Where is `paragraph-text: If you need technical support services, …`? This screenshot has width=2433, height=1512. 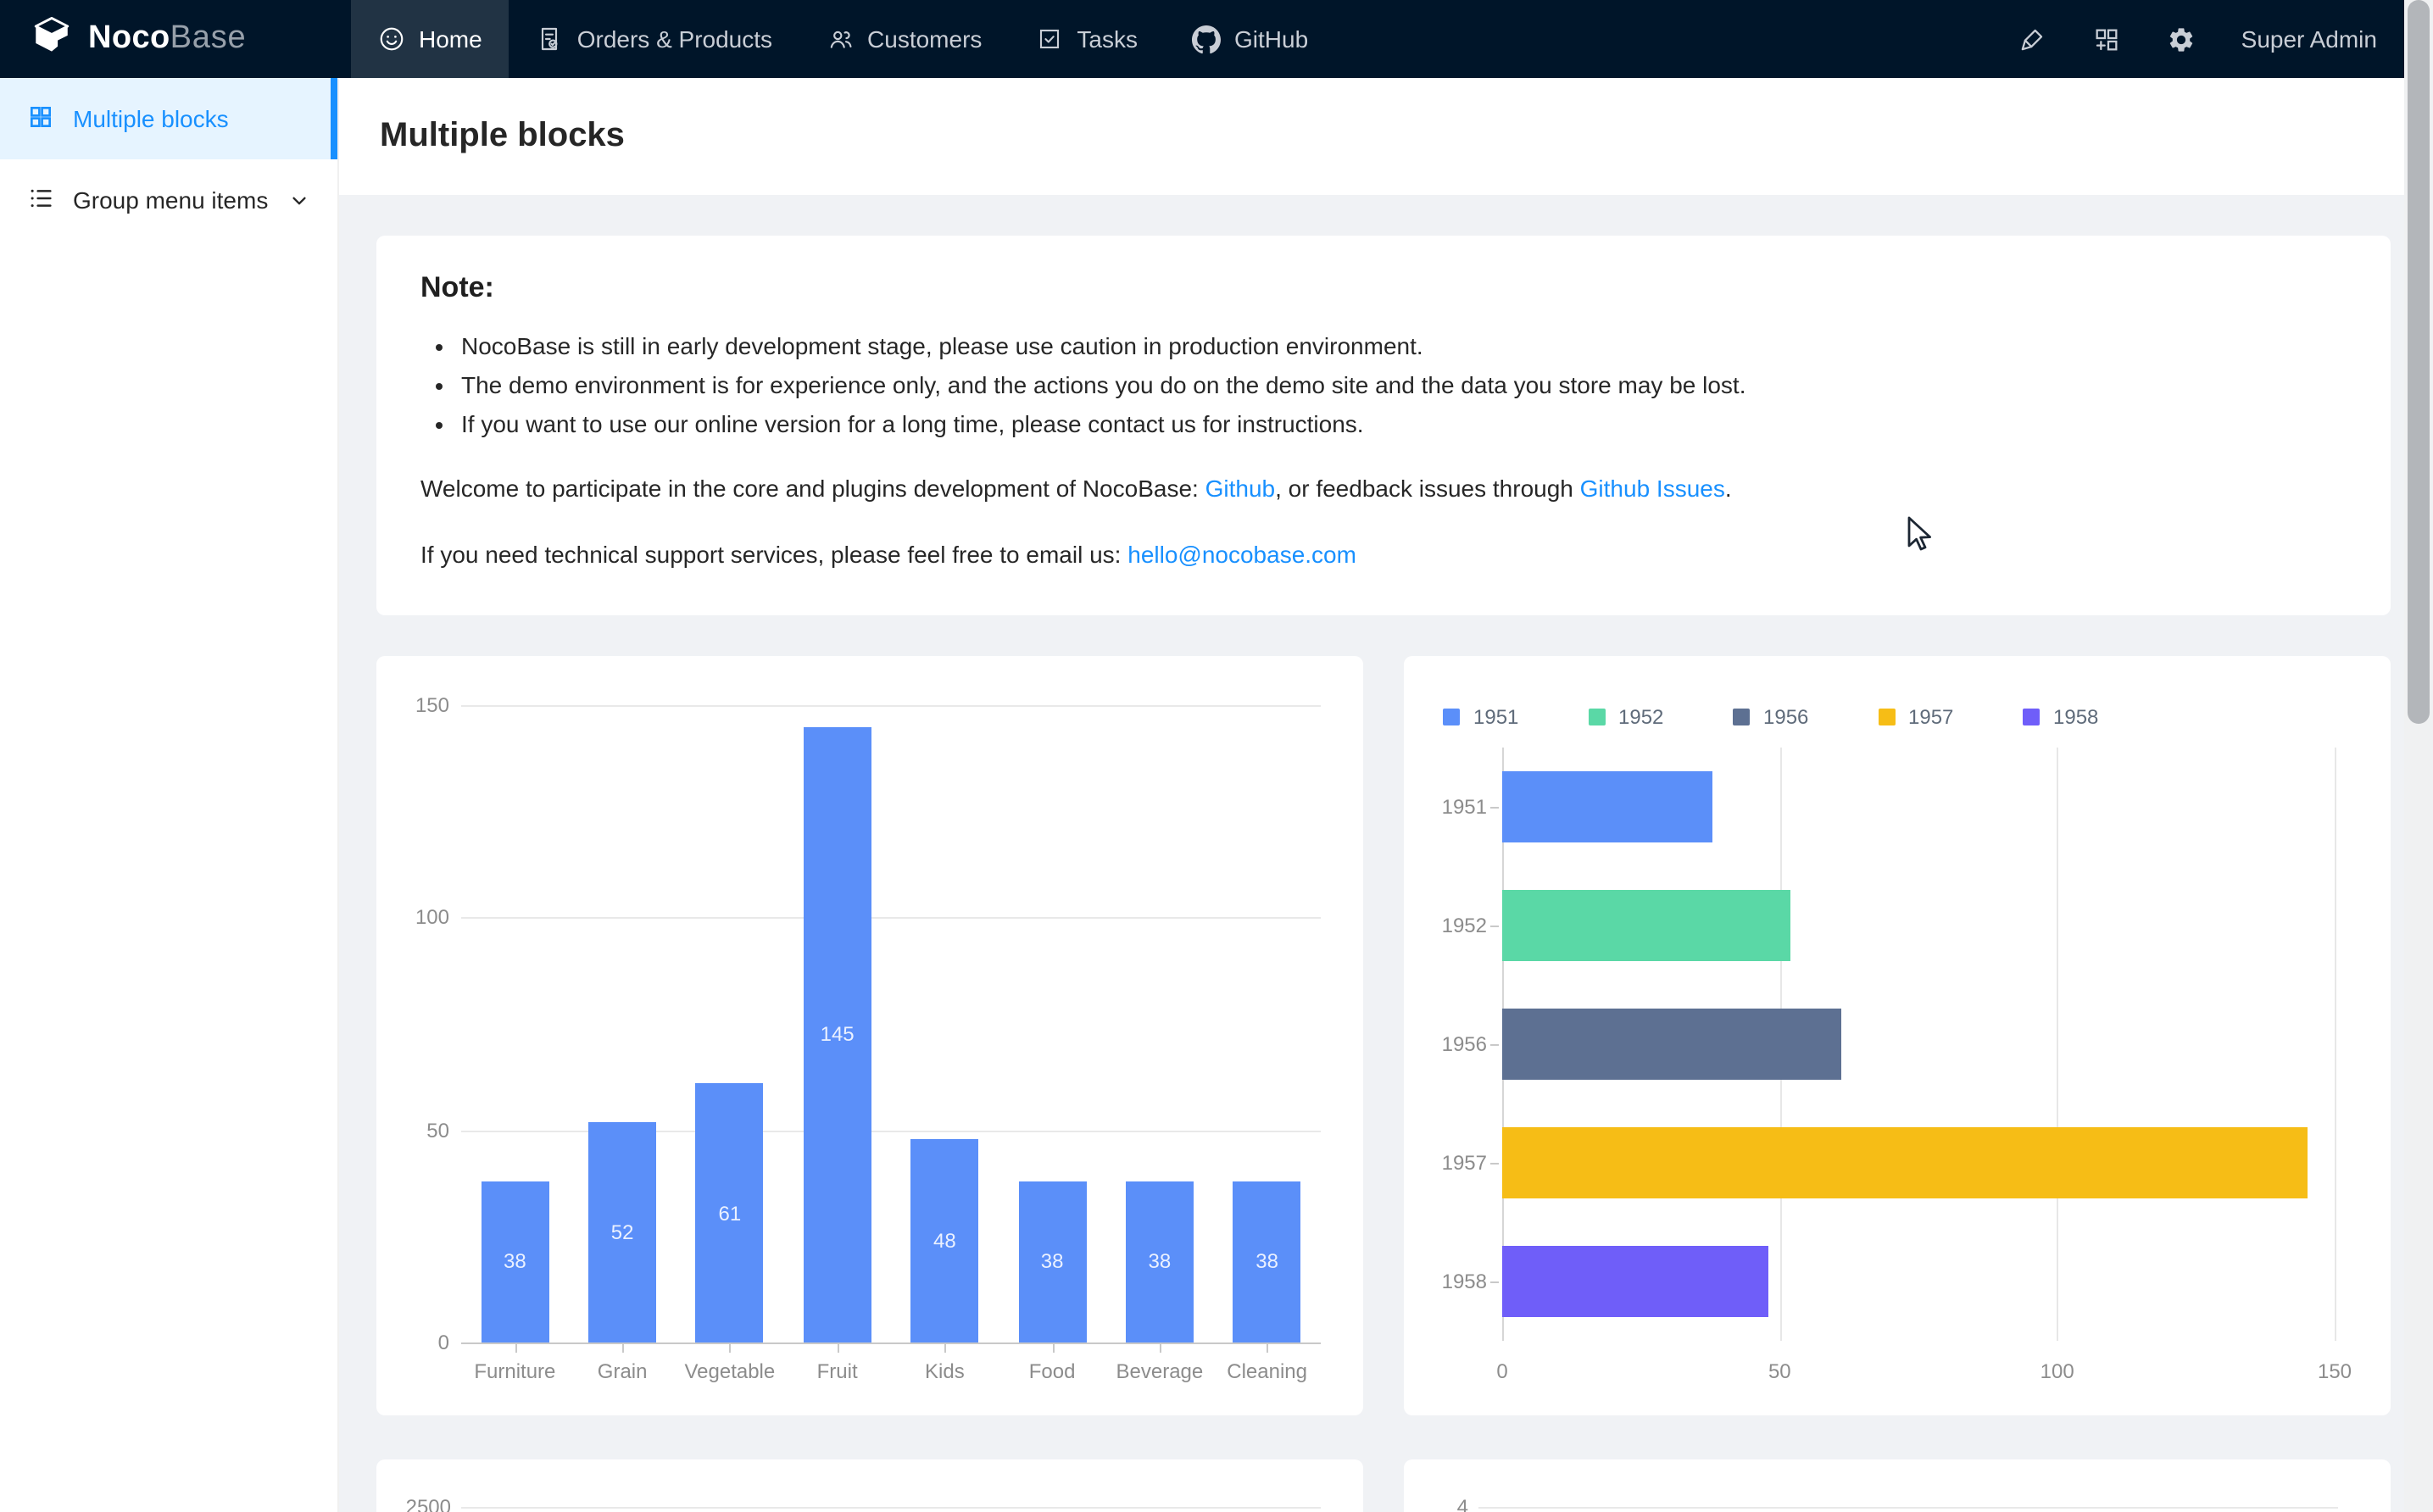
paragraph-text: If you need technical support services, … is located at coordinates (774, 555).